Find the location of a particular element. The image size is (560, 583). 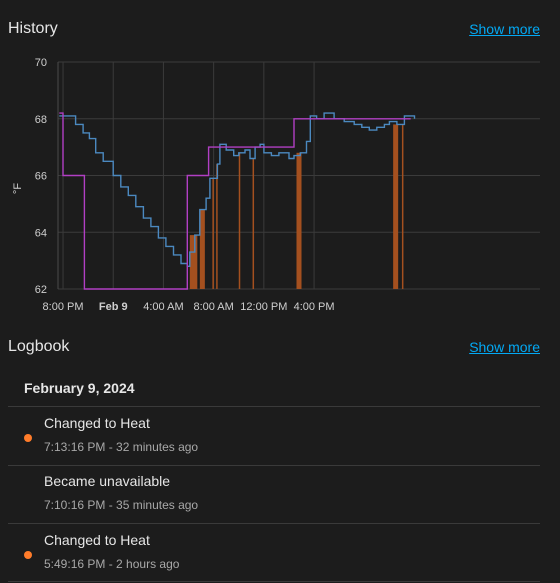

logbook-date: February 9, 2024 is located at coordinates (79, 388).